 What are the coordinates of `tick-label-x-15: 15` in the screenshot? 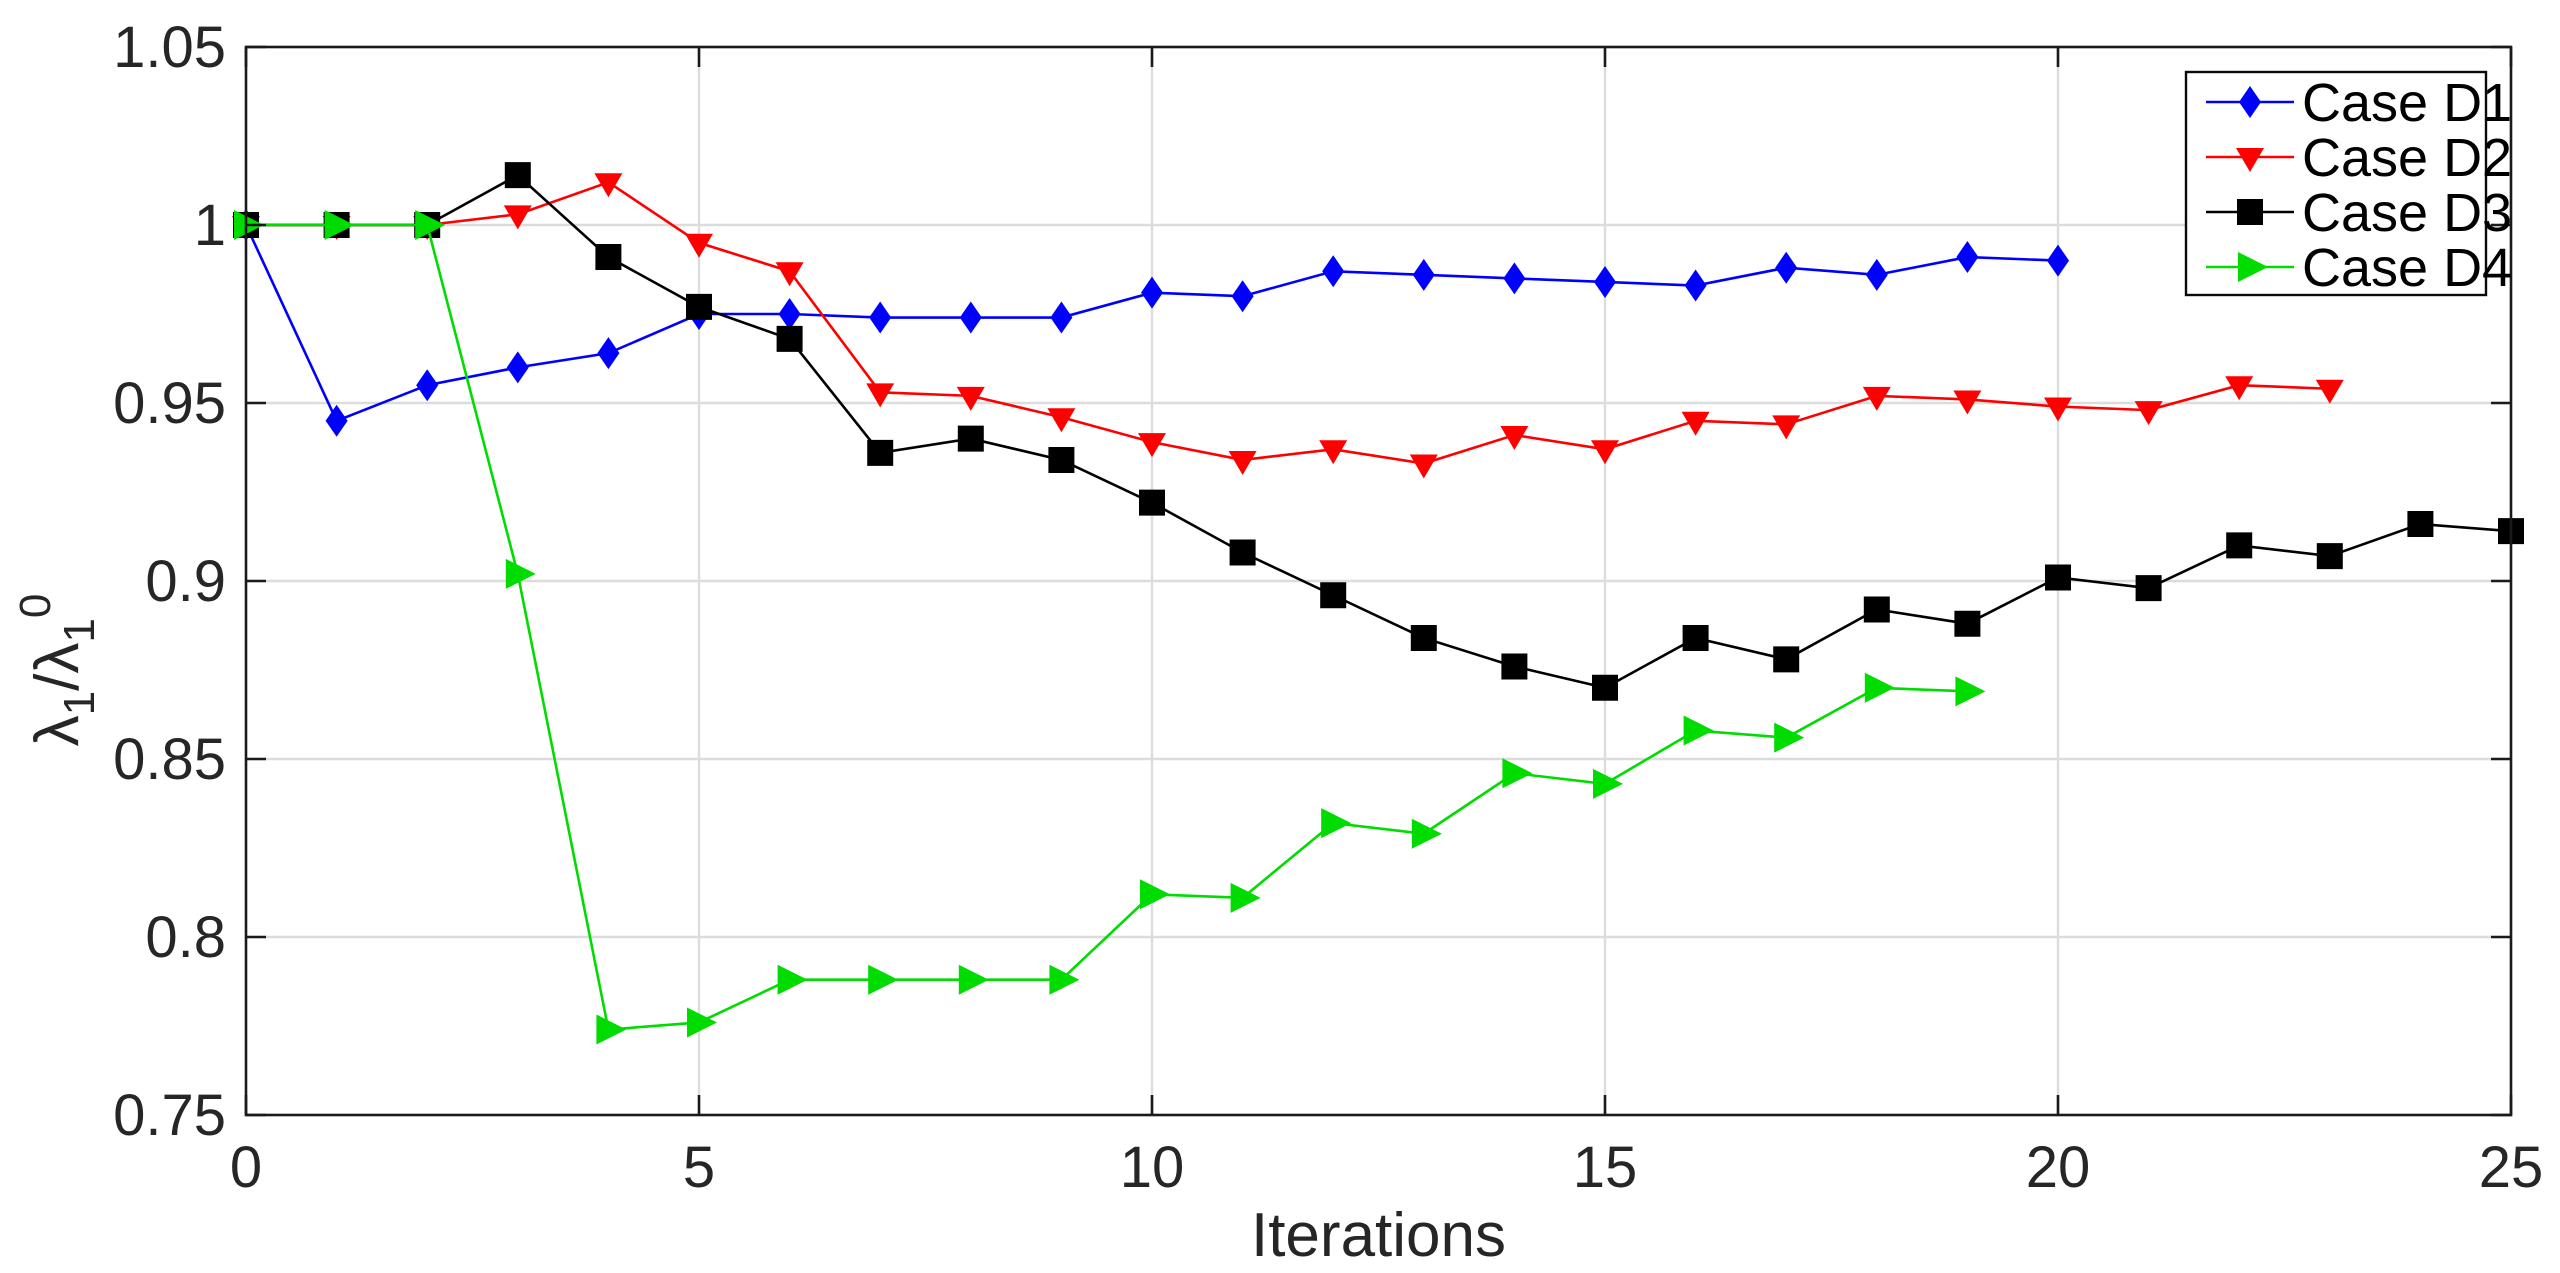 It's located at (1605, 1167).